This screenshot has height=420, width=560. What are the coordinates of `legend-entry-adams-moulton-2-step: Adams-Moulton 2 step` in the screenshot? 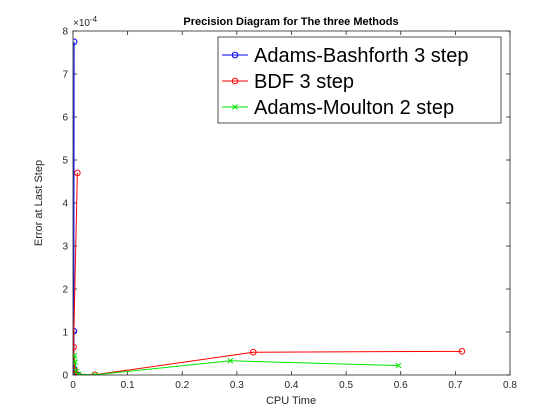 It's located at (338, 108).